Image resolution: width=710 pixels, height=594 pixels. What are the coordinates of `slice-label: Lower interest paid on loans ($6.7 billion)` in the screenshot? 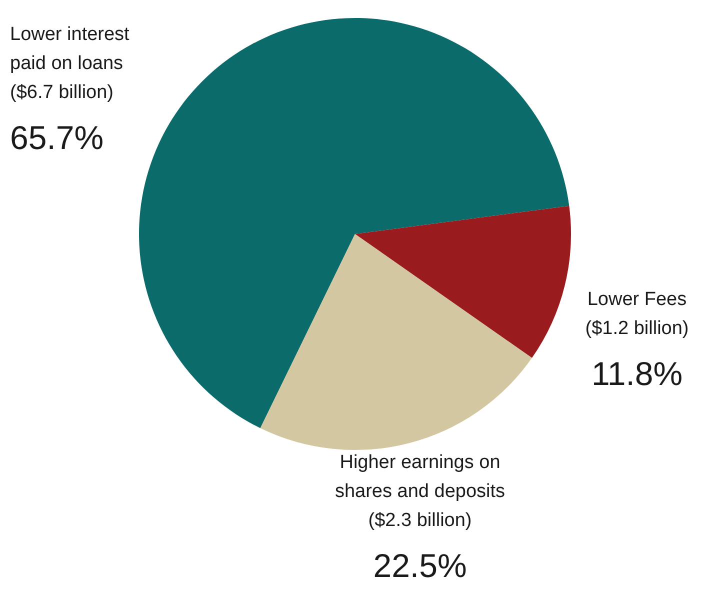 It's located at (70, 63).